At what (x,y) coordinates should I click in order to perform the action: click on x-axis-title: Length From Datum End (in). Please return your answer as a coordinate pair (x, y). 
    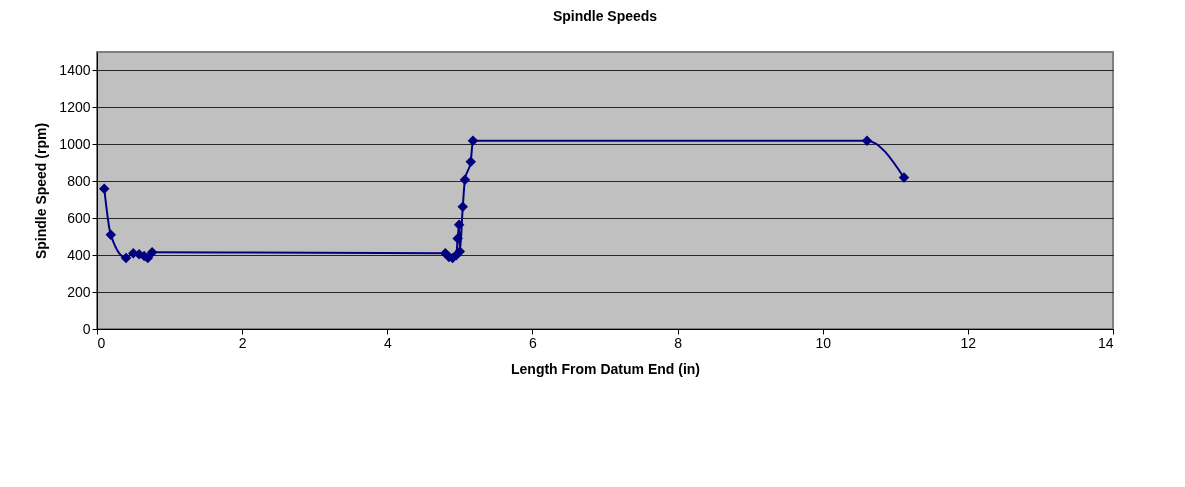
    Looking at the image, I should click on (605, 368).